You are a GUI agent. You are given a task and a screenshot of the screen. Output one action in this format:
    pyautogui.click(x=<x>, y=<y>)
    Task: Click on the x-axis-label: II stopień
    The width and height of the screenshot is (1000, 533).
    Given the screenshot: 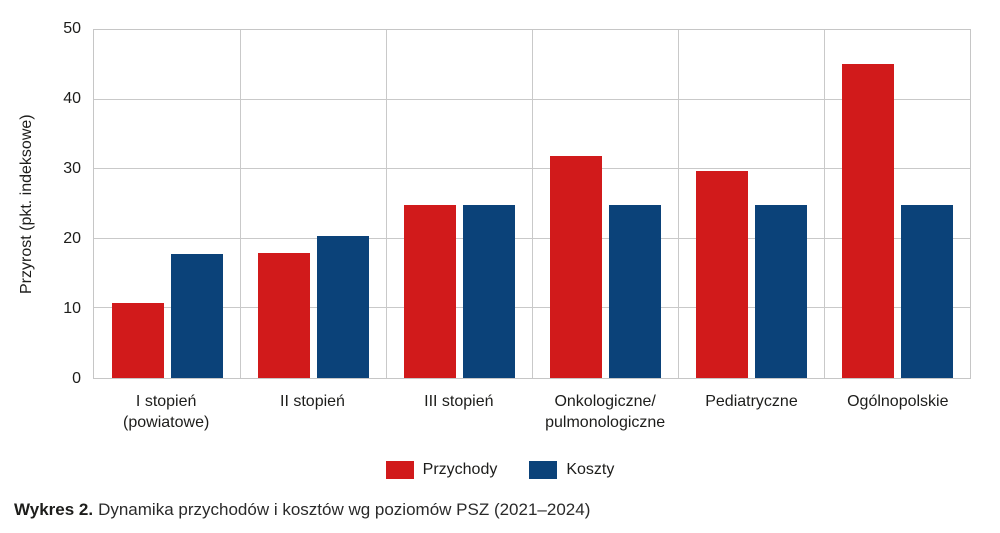 What is the action you would take?
    pyautogui.click(x=312, y=401)
    